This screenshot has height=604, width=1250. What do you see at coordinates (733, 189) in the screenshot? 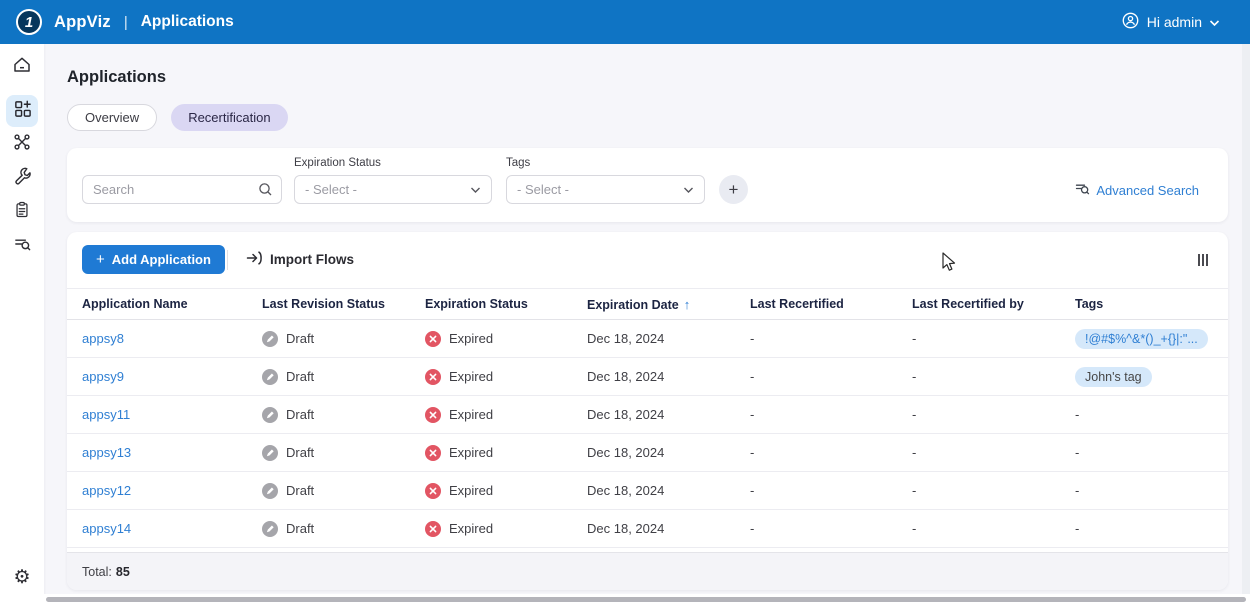
I see `add-filter-button: +` at bounding box center [733, 189].